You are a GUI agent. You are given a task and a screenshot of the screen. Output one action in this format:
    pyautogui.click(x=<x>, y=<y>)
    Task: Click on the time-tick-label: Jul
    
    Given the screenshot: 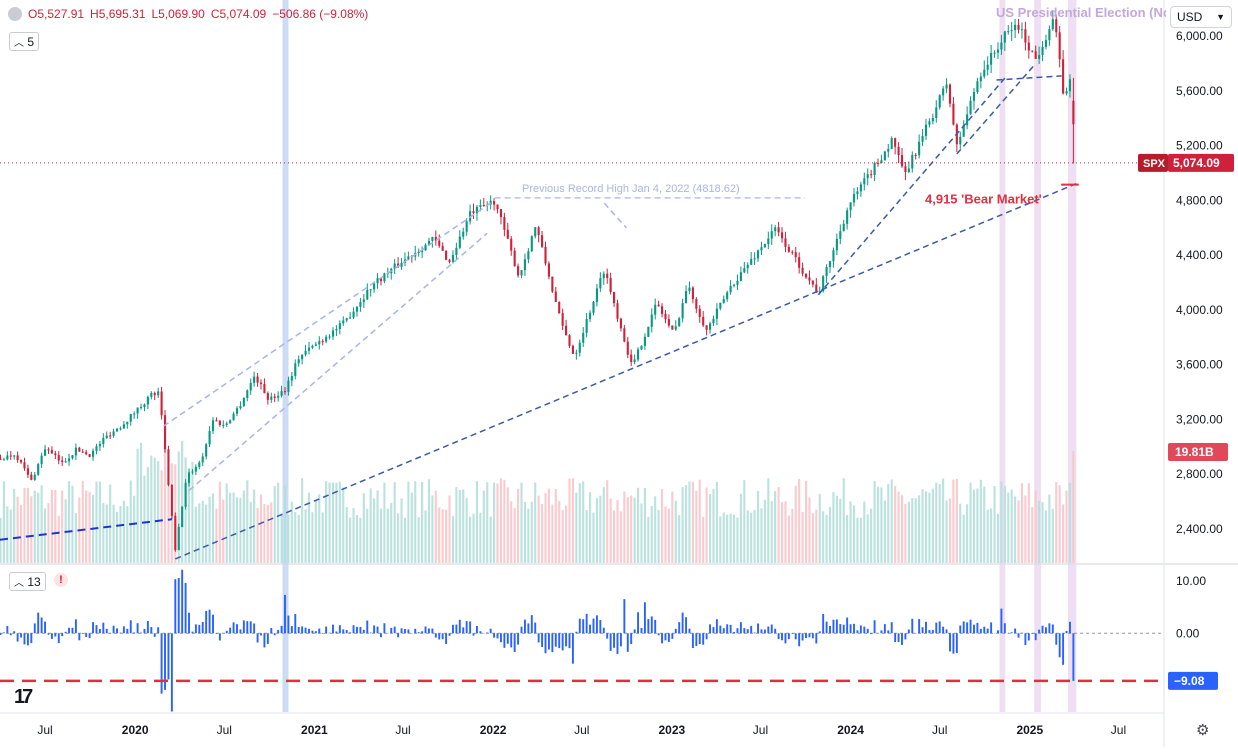 What is the action you would take?
    pyautogui.click(x=402, y=730)
    